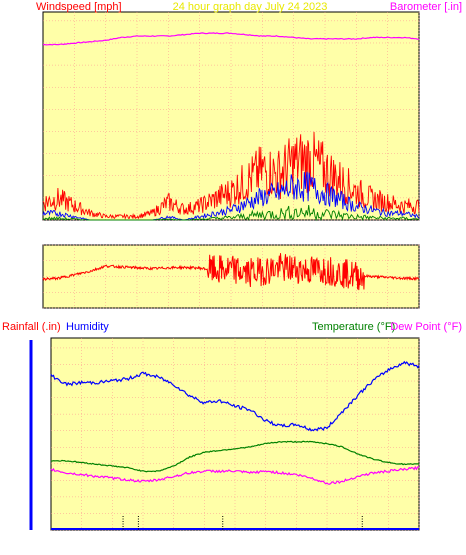  What do you see at coordinates (231, 39) in the screenshot?
I see `barometer-line` at bounding box center [231, 39].